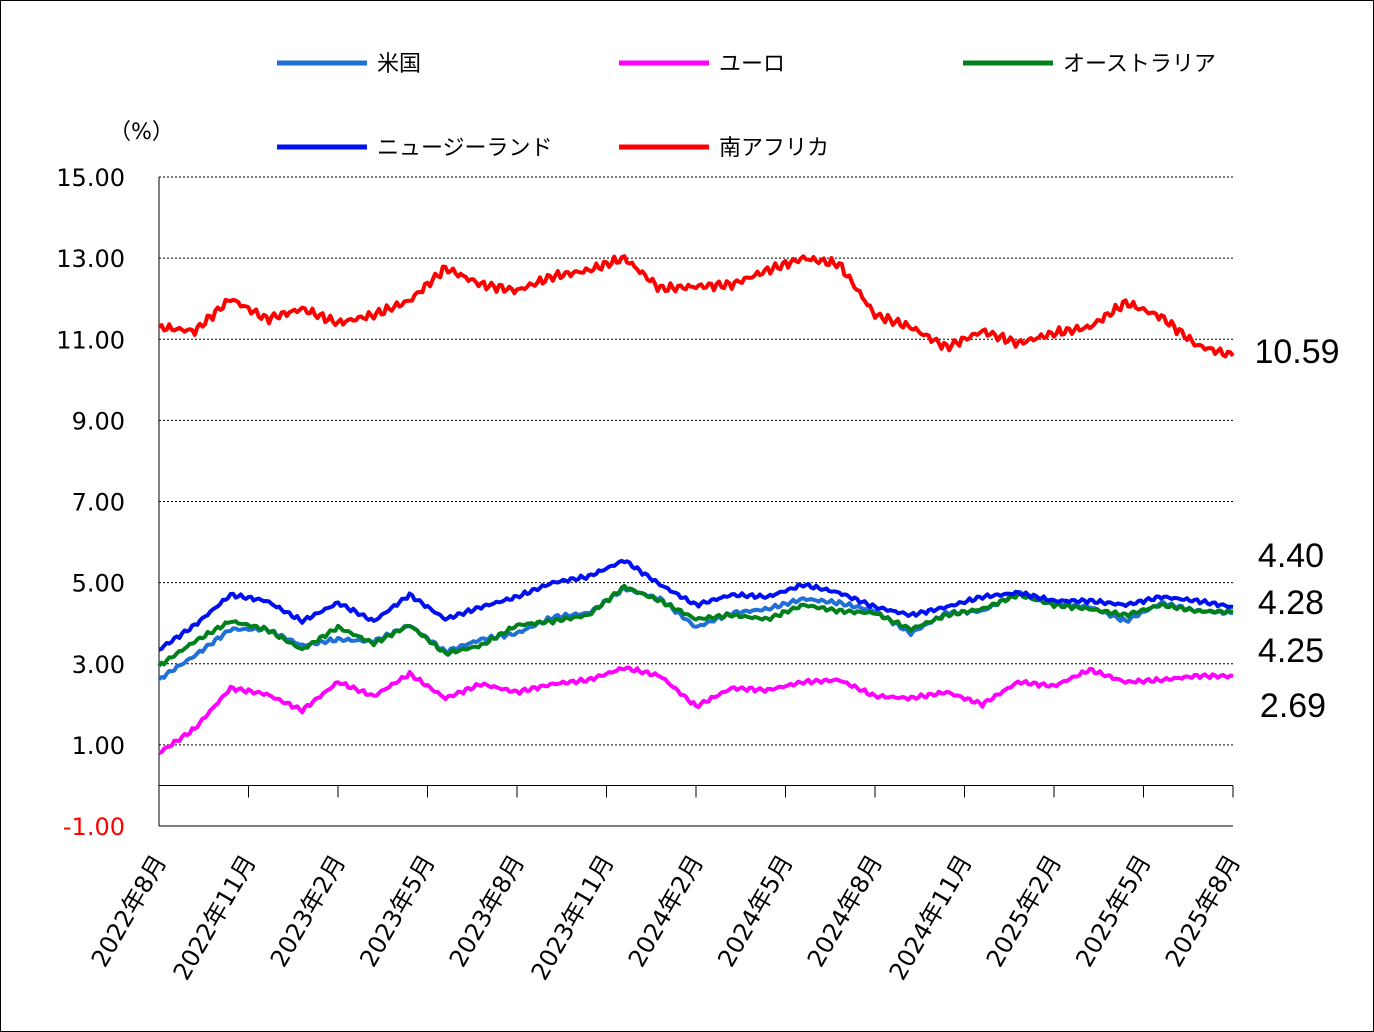 This screenshot has height=1032, width=1374. Describe the element at coordinates (573, 917) in the screenshot. I see `x-tick-label: 2023年11月` at that location.